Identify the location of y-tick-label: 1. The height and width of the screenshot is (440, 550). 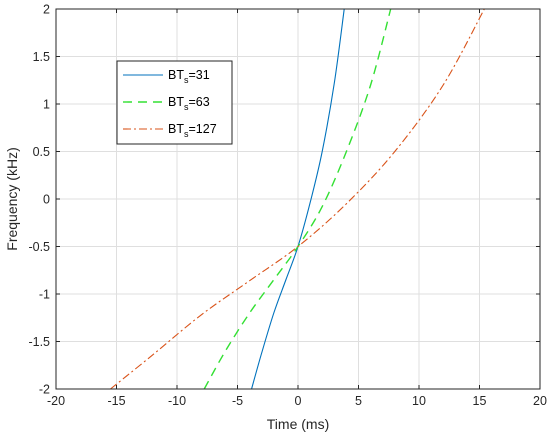
(46, 105).